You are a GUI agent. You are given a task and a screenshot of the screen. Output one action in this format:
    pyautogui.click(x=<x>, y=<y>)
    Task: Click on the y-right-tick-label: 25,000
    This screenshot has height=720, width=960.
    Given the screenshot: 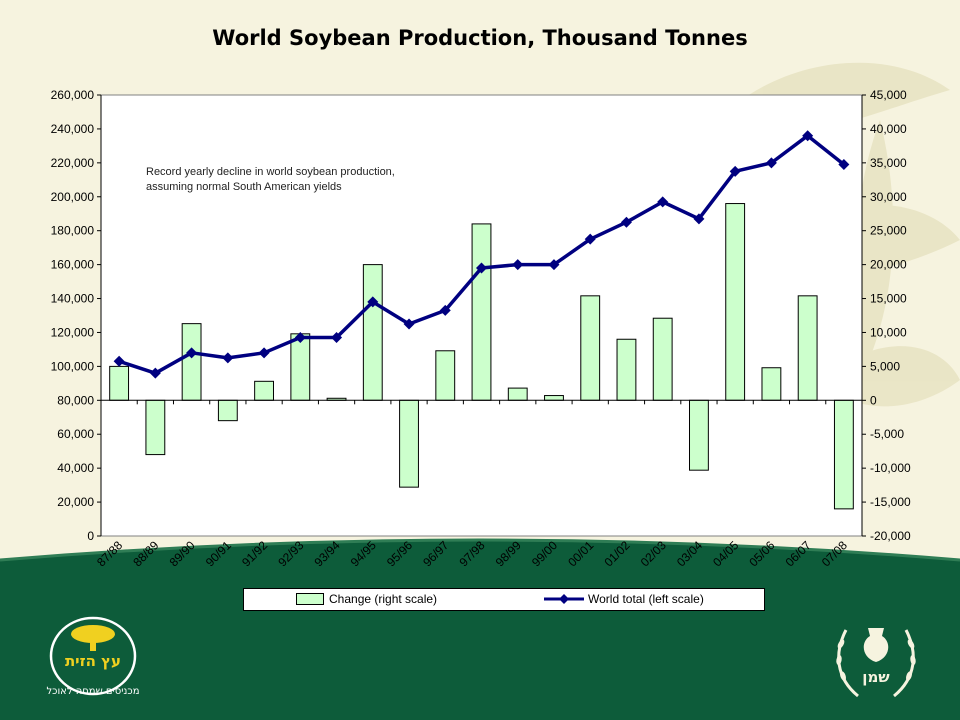 What is the action you would take?
    pyautogui.click(x=888, y=231)
    